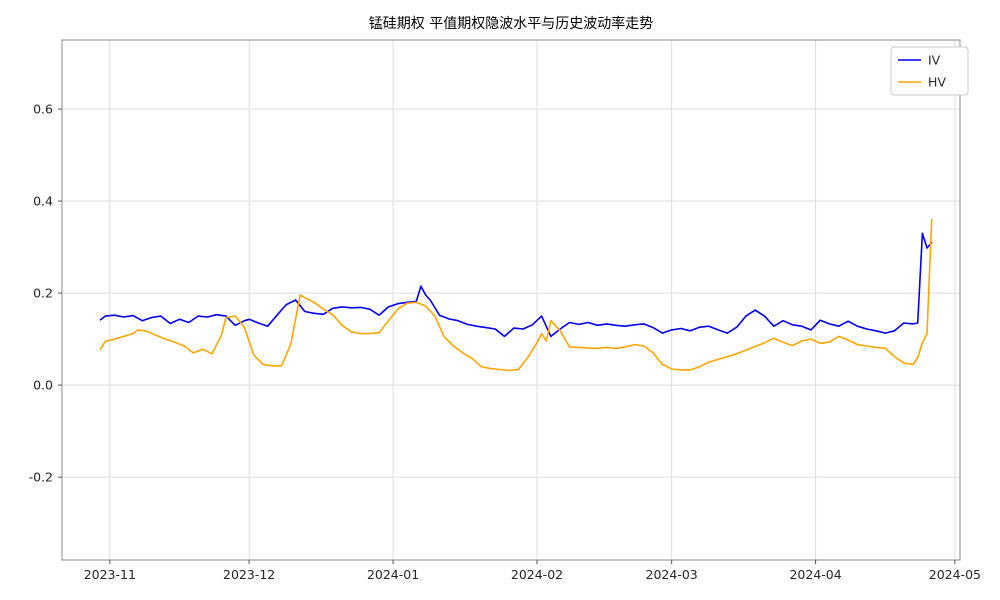 Image resolution: width=1000 pixels, height=600 pixels. Describe the element at coordinates (110, 574) in the screenshot. I see `x-tick-label: 2023-11` at that location.